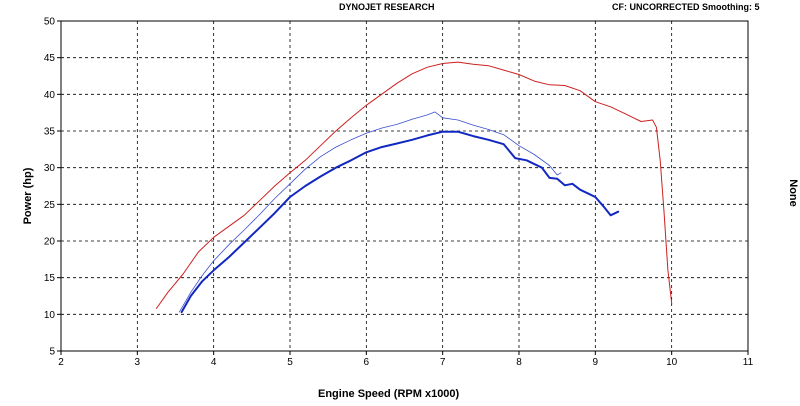  I want to click on y-tick-label: 5, so click(52, 352).